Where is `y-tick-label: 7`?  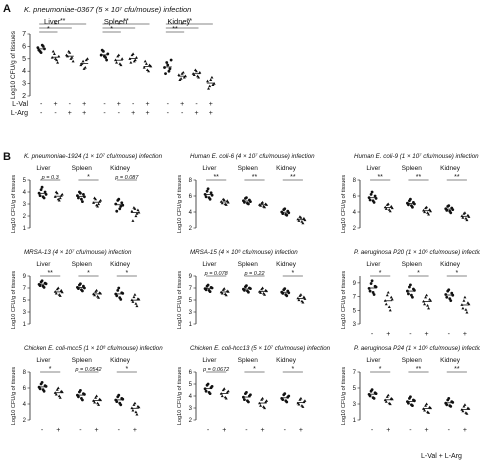 y-tick-label: 7 is located at coordinates (24, 34).